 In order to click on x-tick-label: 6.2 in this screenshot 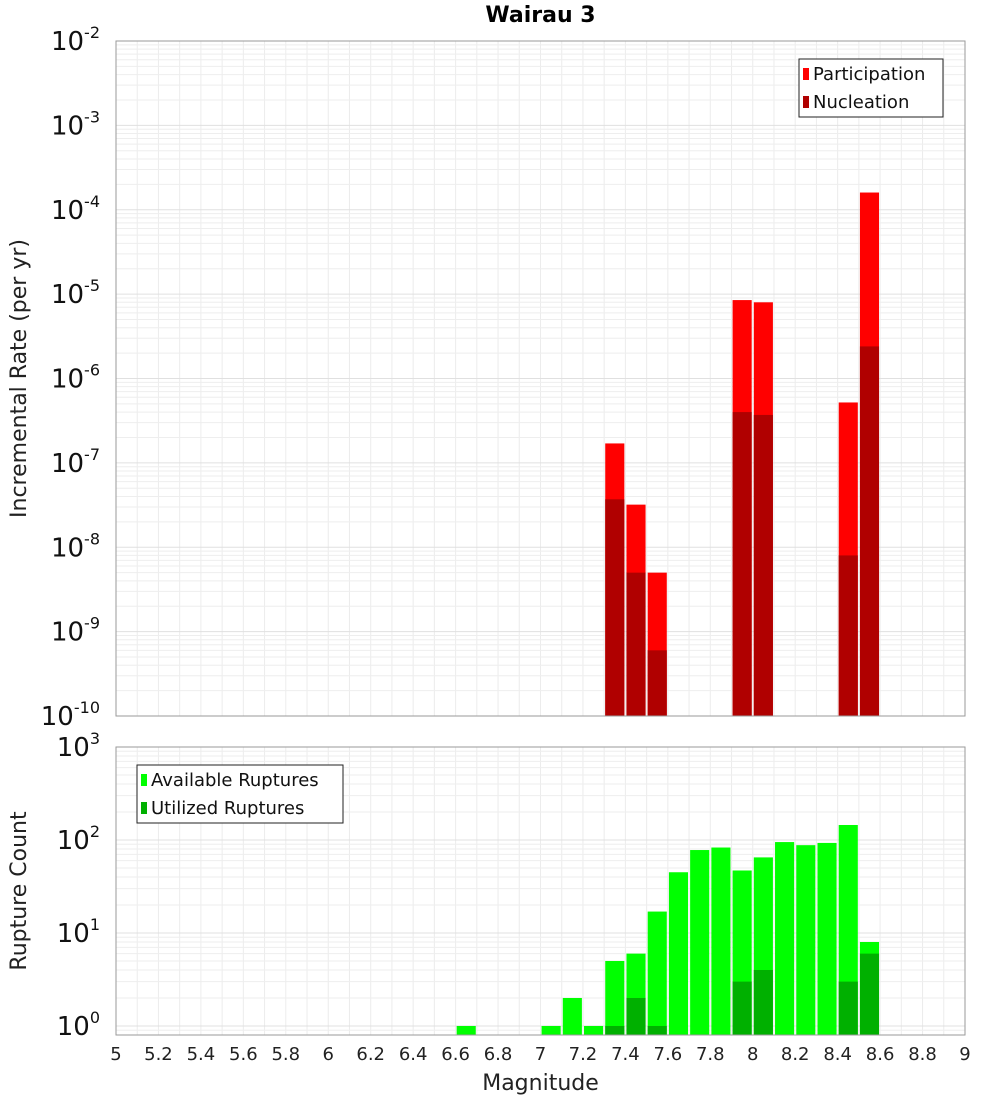, I will do `click(370, 1054)`.